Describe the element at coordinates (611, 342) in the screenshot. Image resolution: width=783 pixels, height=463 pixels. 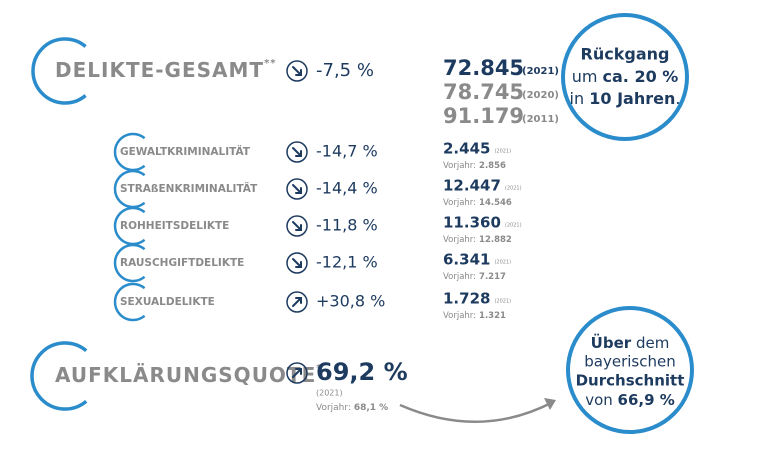
I see `text: Über` at that location.